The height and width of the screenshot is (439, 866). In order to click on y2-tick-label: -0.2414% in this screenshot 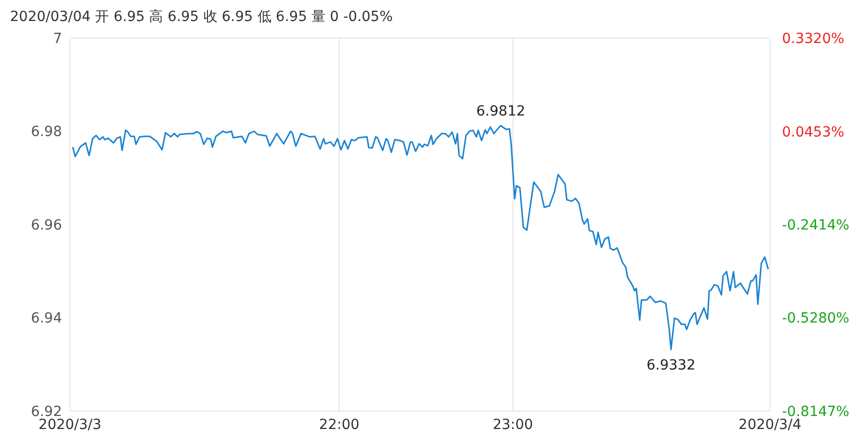, I will do `click(816, 226)`.